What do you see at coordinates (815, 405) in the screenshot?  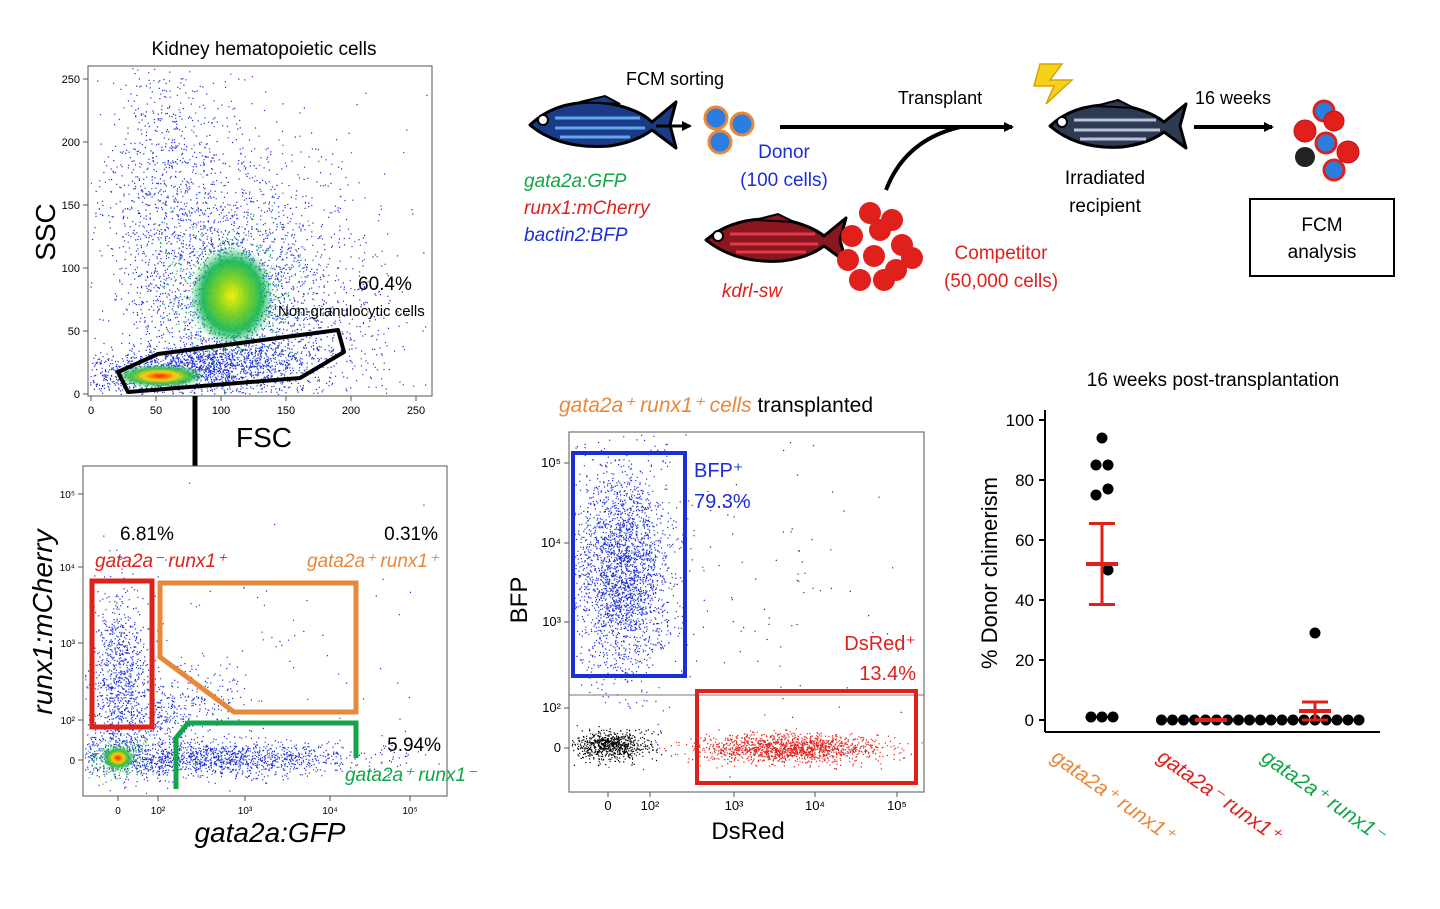 I see `panel-c-title-rest: transplanted` at bounding box center [815, 405].